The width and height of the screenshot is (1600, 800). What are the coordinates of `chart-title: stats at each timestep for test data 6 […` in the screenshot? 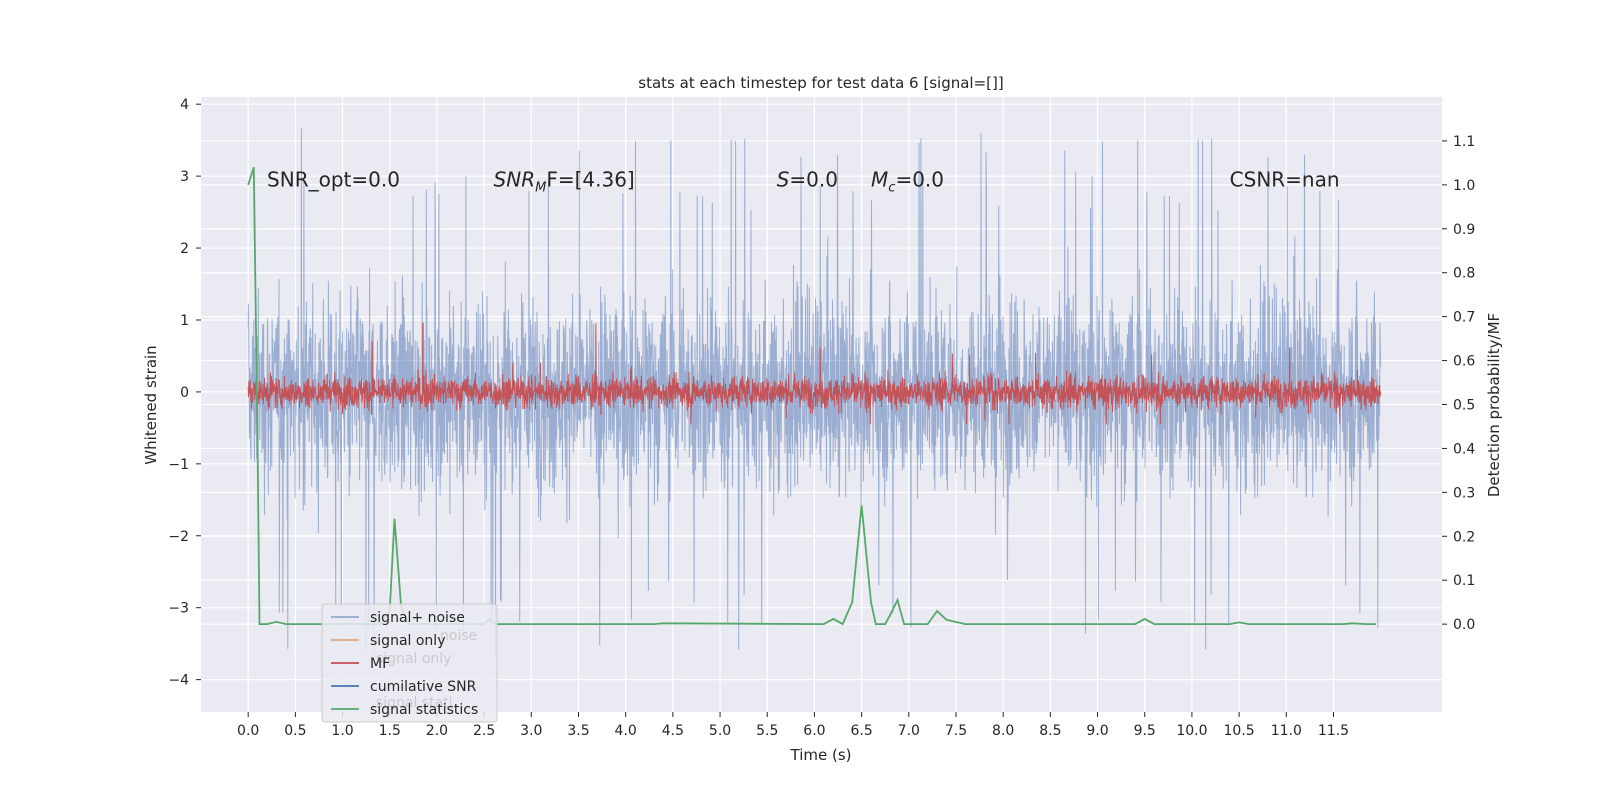 It's located at (820, 83).